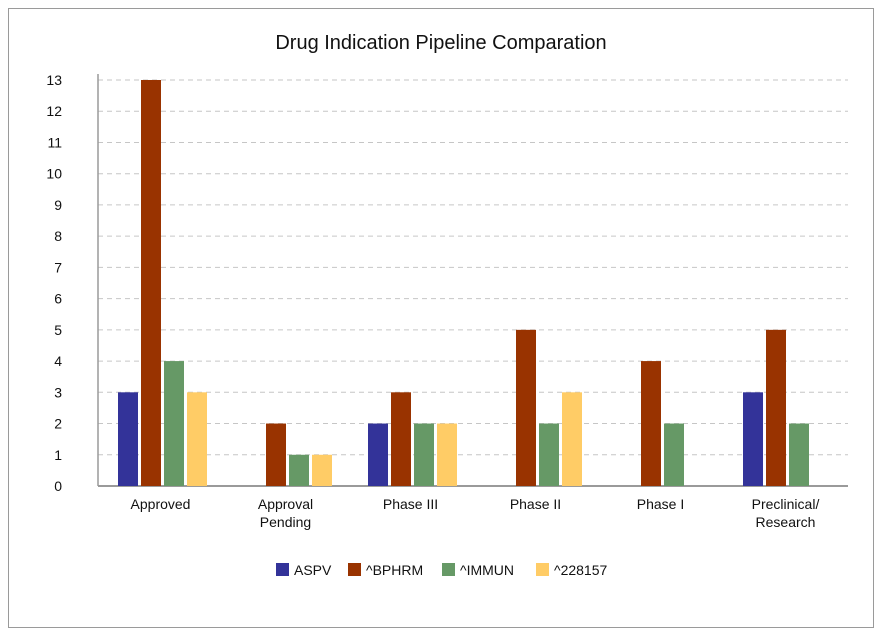  I want to click on x-tick-label: Preclinical/Research, so click(786, 513).